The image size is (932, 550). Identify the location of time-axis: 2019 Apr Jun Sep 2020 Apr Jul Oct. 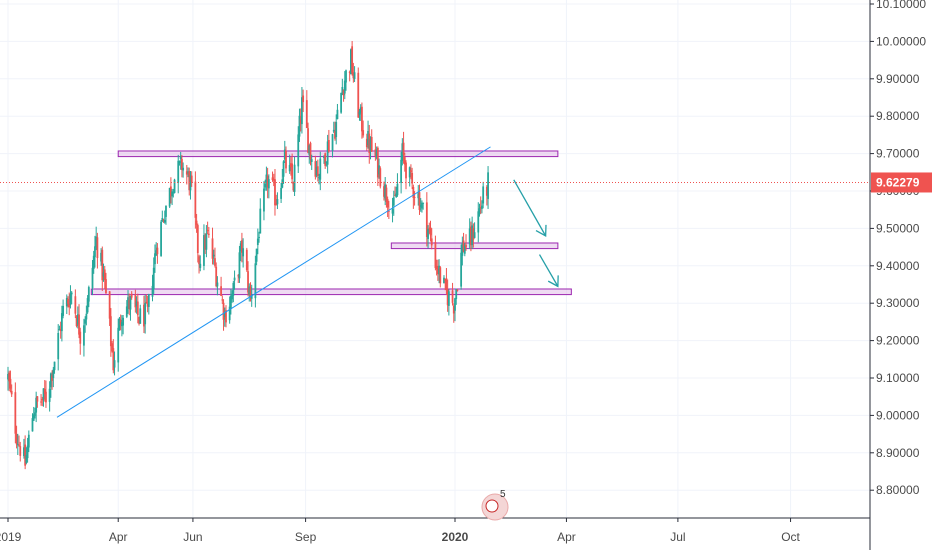
(435, 530).